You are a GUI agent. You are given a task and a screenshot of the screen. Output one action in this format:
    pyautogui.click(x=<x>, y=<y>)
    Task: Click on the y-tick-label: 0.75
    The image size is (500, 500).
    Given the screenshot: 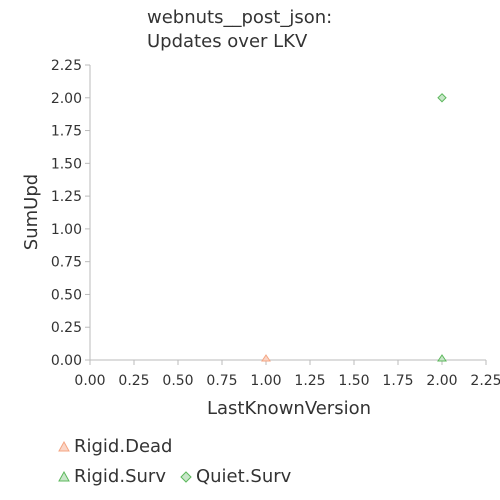 What is the action you would take?
    pyautogui.click(x=66, y=263)
    